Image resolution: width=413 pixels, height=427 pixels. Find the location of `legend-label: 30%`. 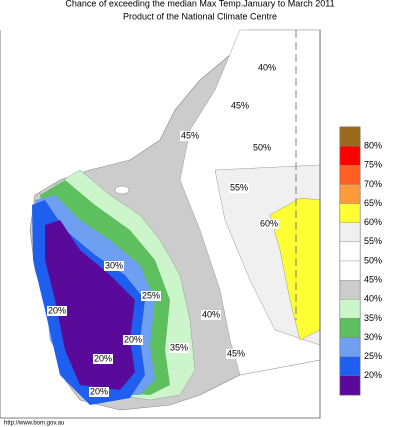

legend-label: 30% is located at coordinates (373, 337).